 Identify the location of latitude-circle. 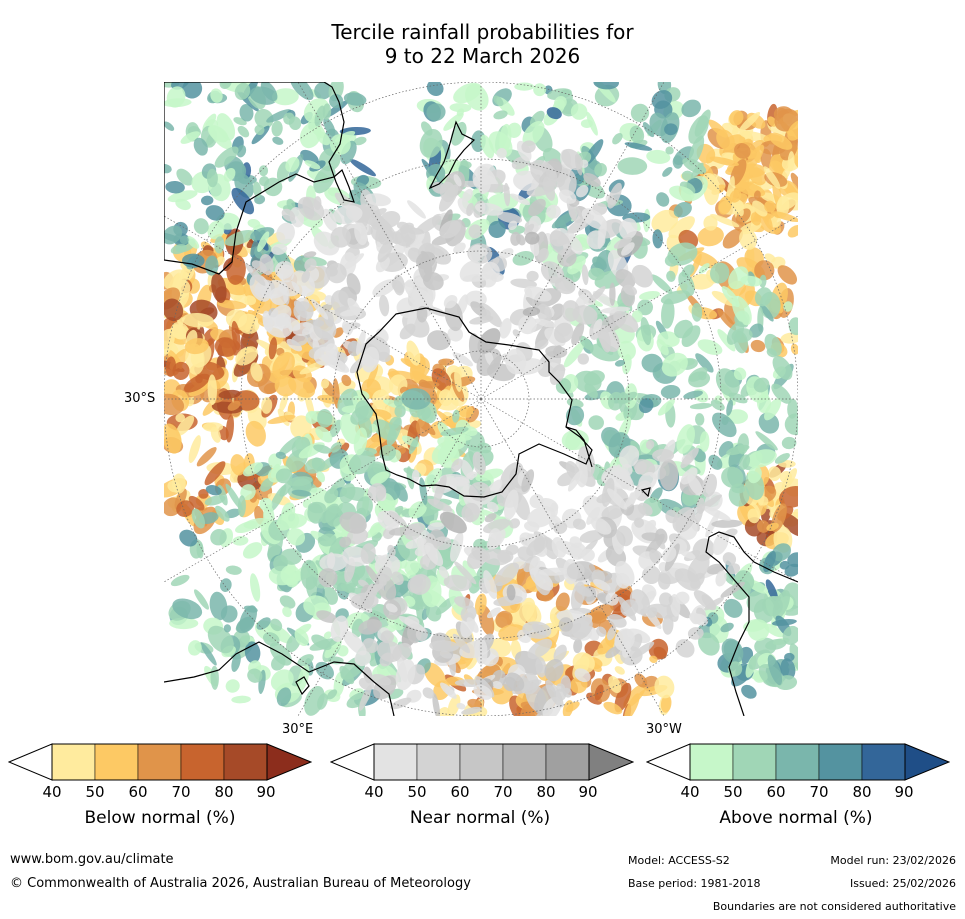
(481, 399).